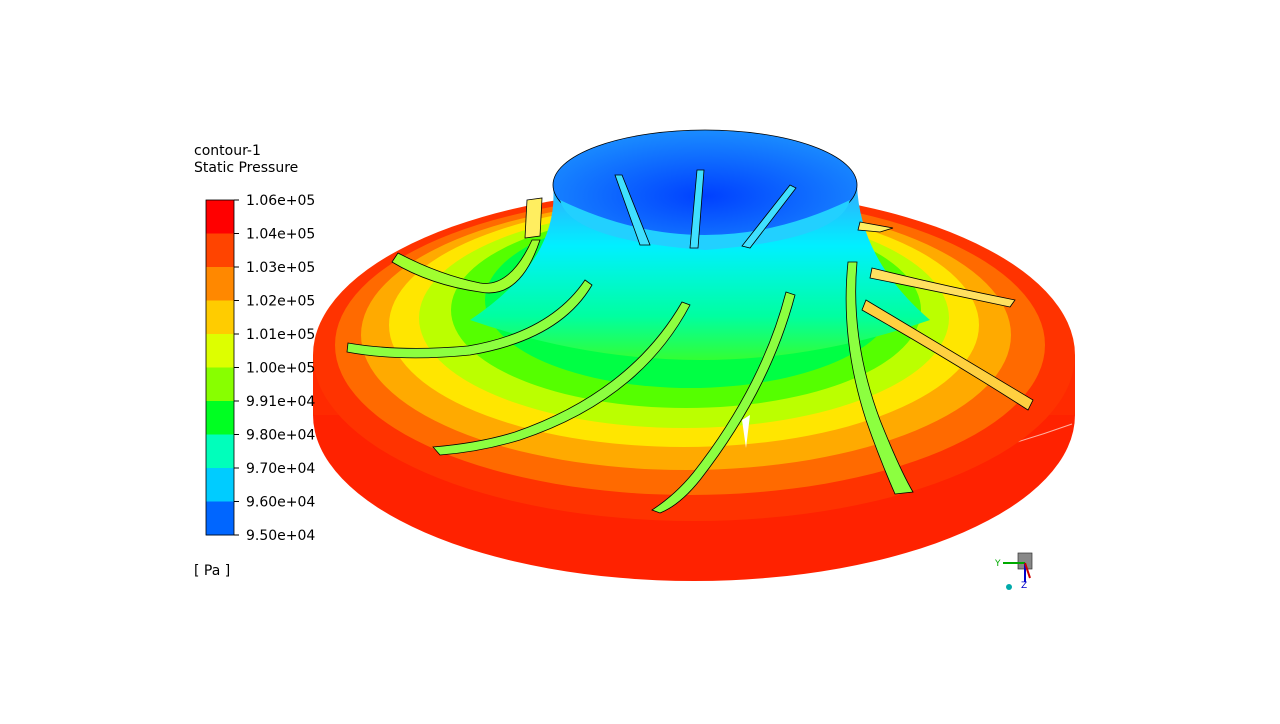 Image resolution: width=1280 pixels, height=724 pixels. I want to click on colorbar-label: 9.80e+04, so click(280, 436).